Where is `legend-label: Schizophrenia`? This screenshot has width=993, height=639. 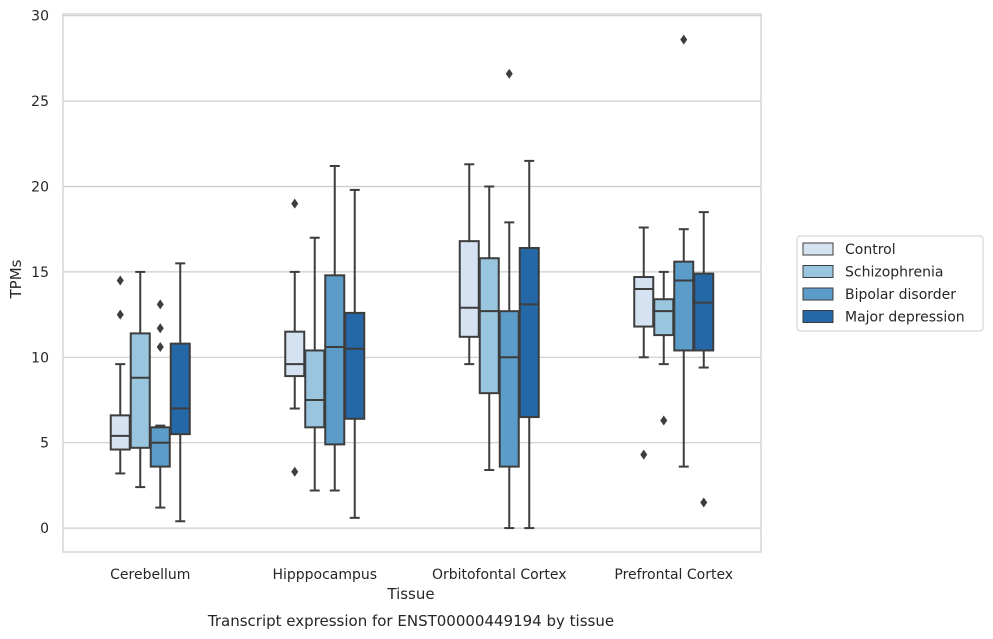
legend-label: Schizophrenia is located at coordinates (894, 273).